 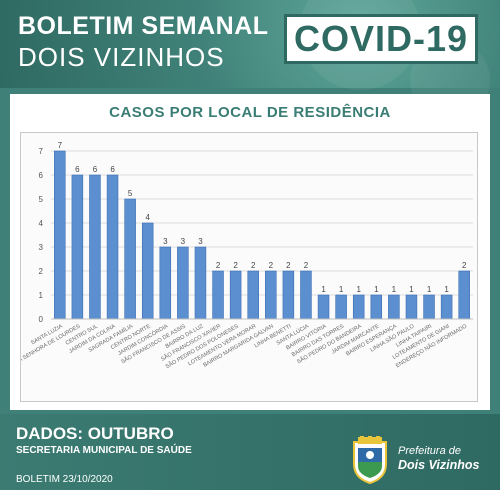 What do you see at coordinates (130, 193) in the screenshot?
I see `bar-value-label: 5` at bounding box center [130, 193].